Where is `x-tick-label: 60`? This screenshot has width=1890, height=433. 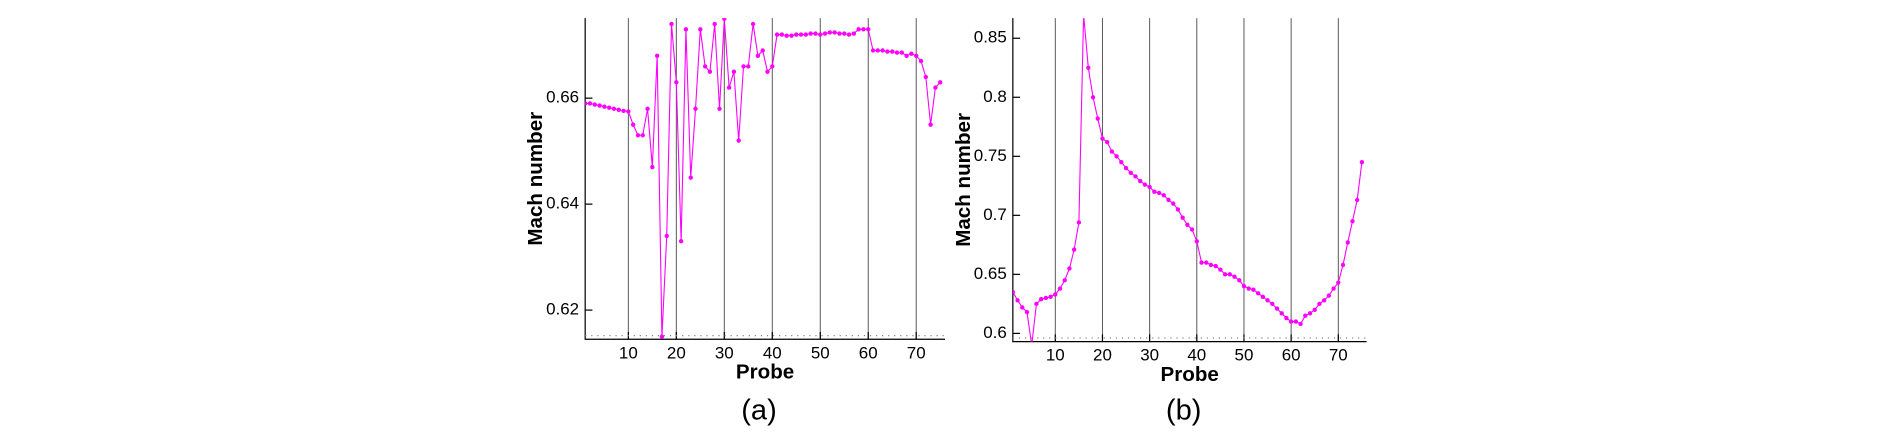
x-tick-label: 60 is located at coordinates (868, 352).